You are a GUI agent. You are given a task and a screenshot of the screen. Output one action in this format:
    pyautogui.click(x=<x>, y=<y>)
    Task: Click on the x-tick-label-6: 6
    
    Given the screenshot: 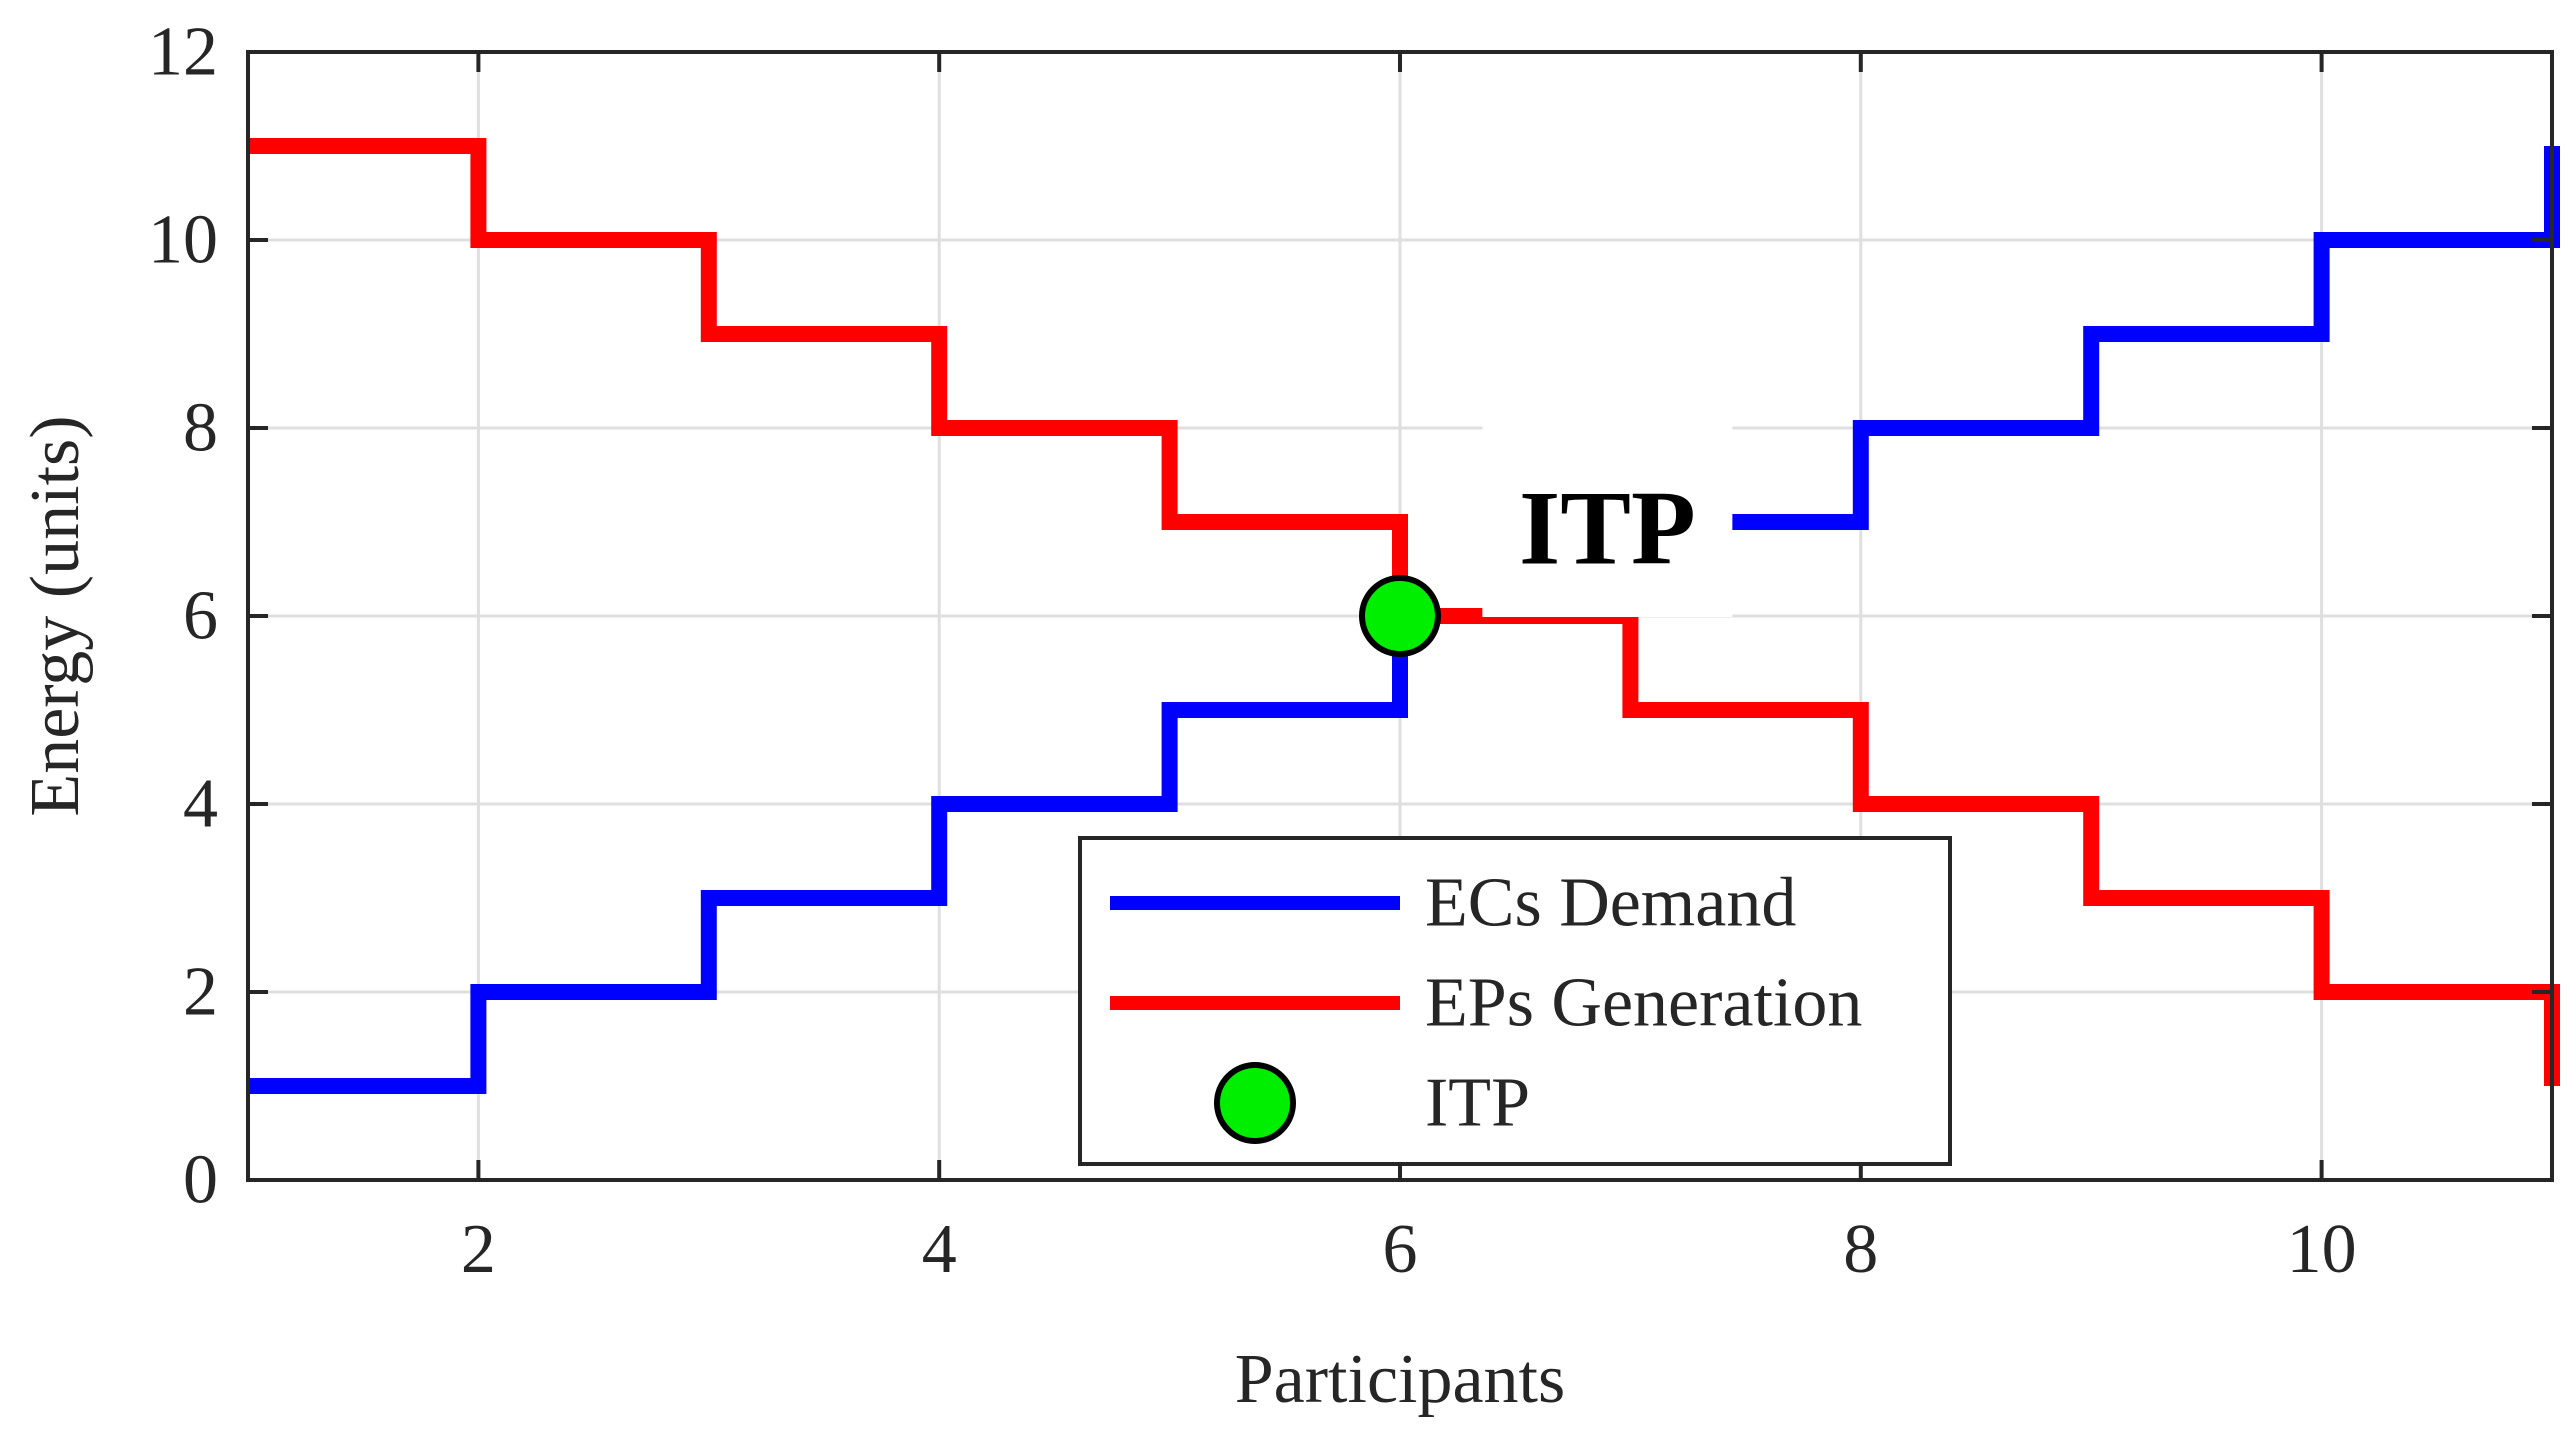 What is the action you would take?
    pyautogui.click(x=1400, y=1249)
    